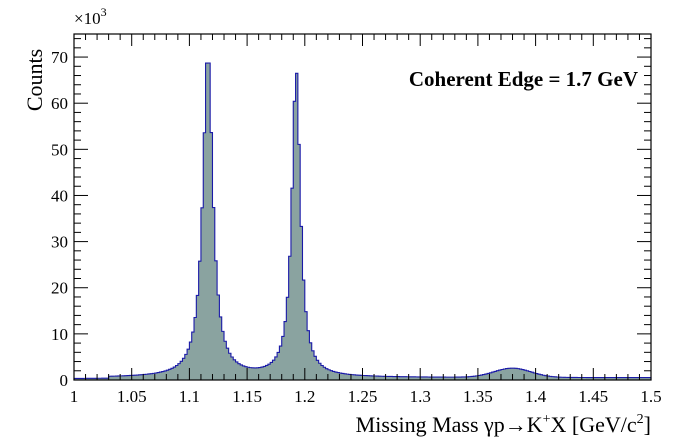 This screenshot has width=689, height=440. I want to click on x-axis-title-sup1: +, so click(547, 419).